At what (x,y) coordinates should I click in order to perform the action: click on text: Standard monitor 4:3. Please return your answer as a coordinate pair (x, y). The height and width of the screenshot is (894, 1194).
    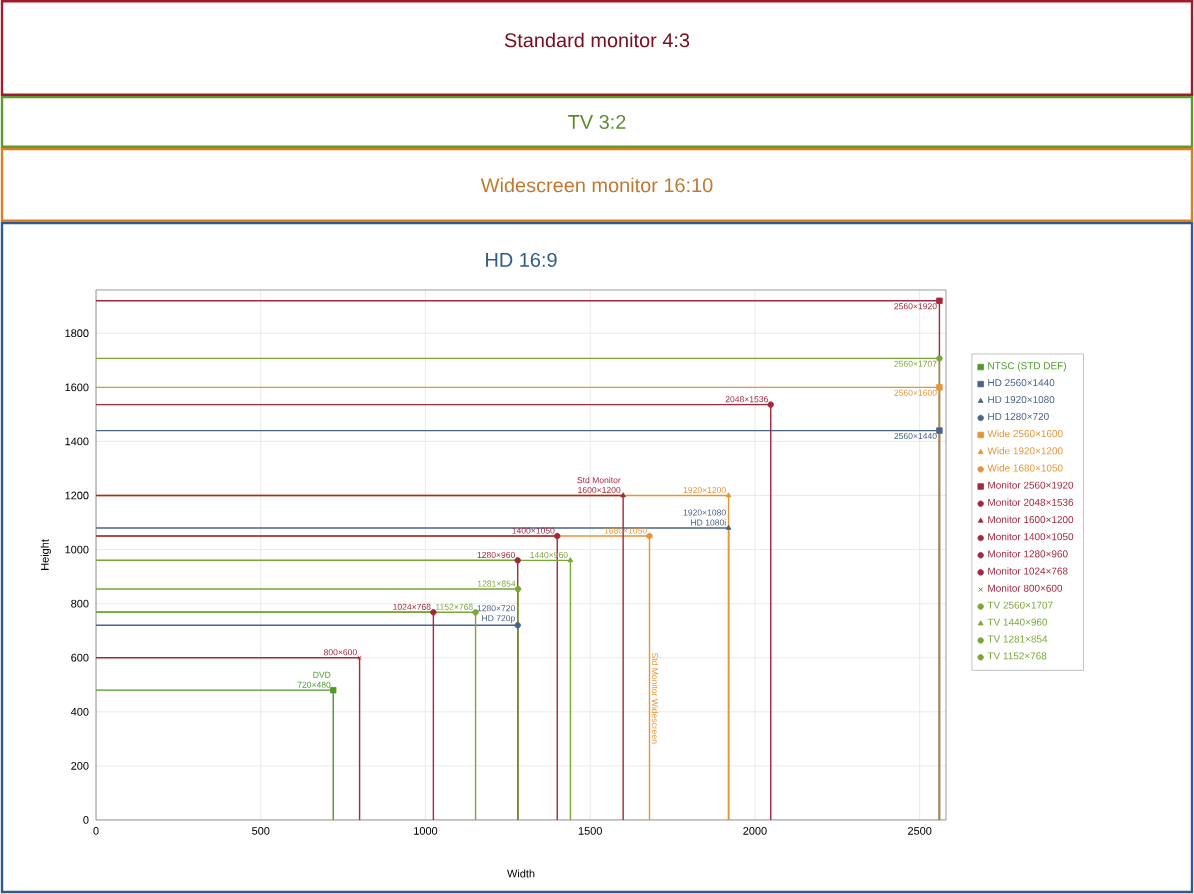
    Looking at the image, I should click on (597, 40).